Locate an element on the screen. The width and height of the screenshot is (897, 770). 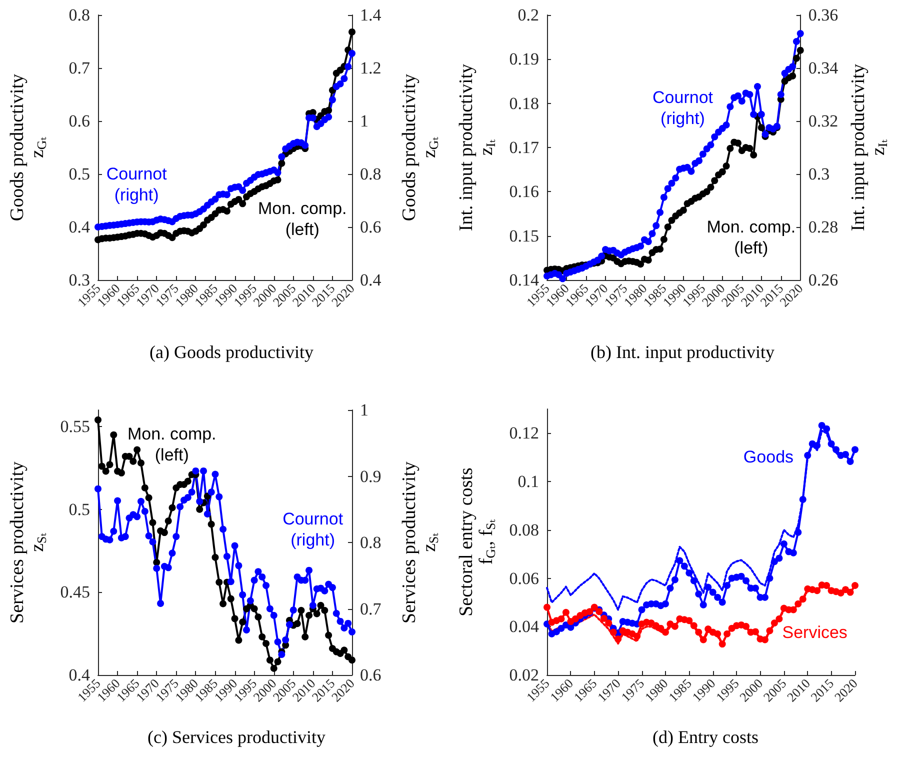
y-tick-label: 0.1 is located at coordinates (528, 482).